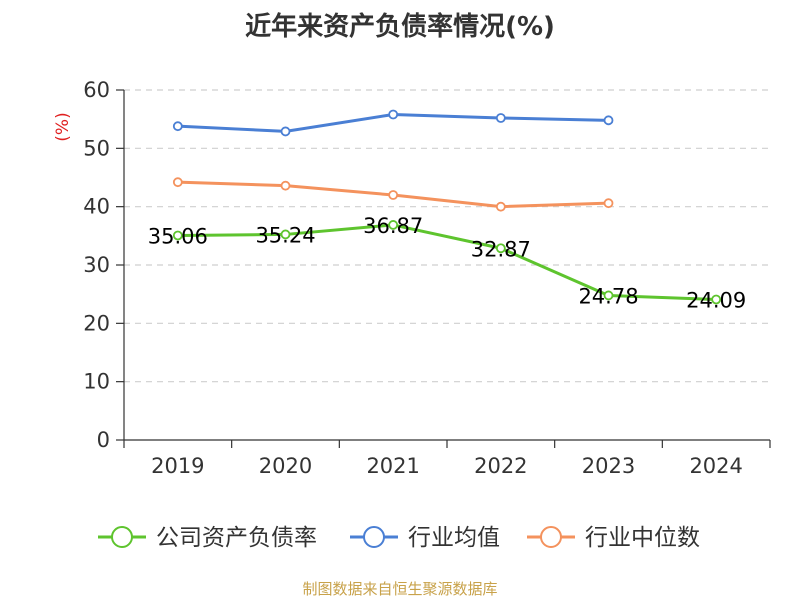  I want to click on y-tick-label: 50, so click(96, 148).